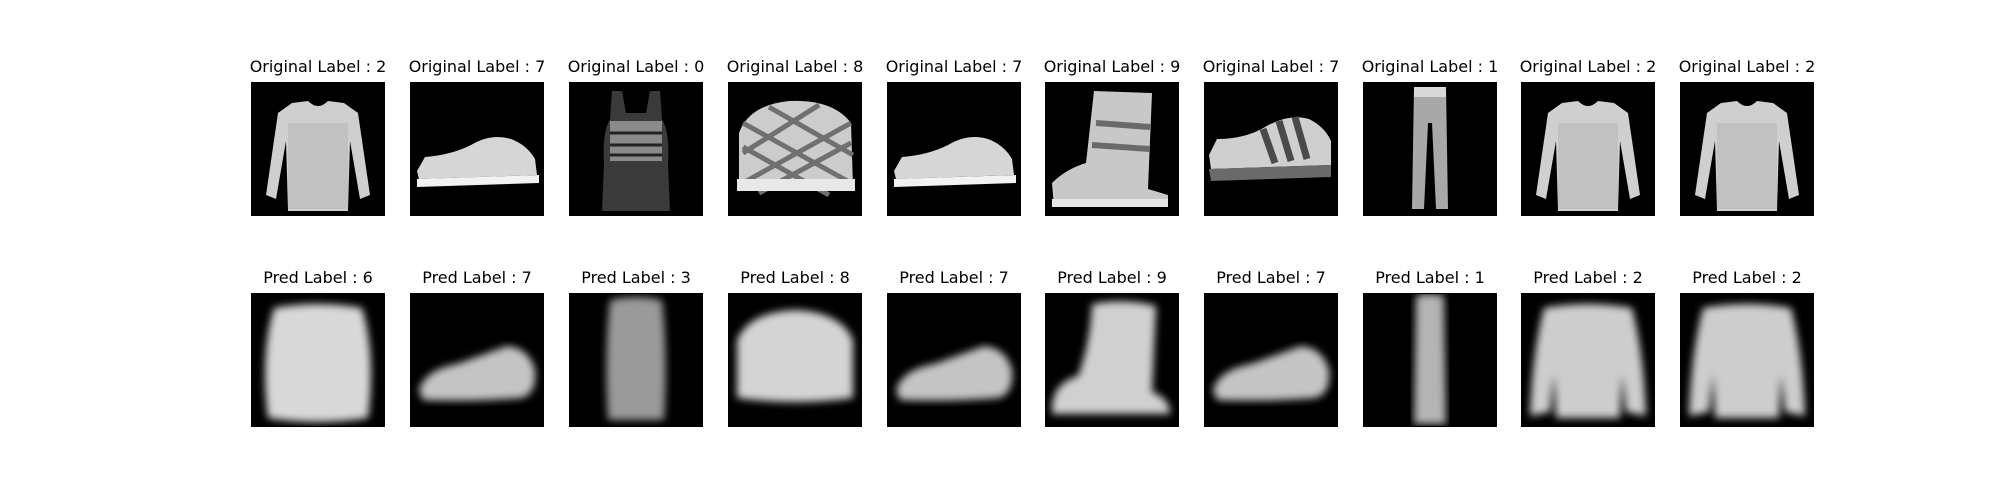  Describe the element at coordinates (1430, 149) in the screenshot. I see `trouser-icon` at that location.